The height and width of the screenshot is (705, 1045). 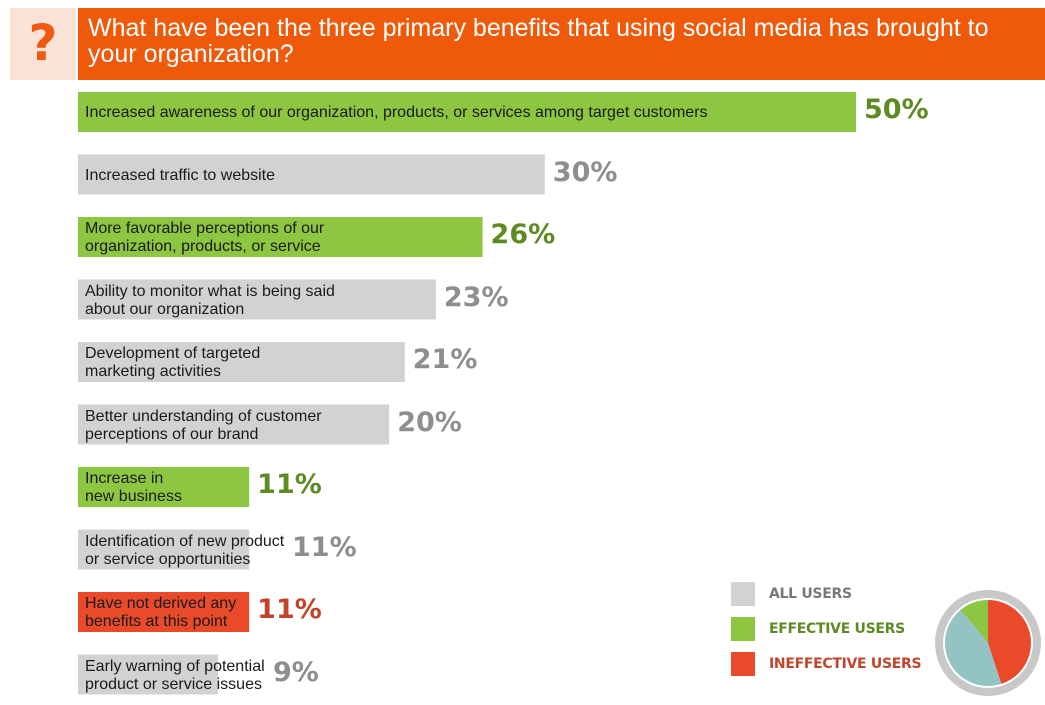 What do you see at coordinates (476, 297) in the screenshot?
I see `value-label-4: 23%` at bounding box center [476, 297].